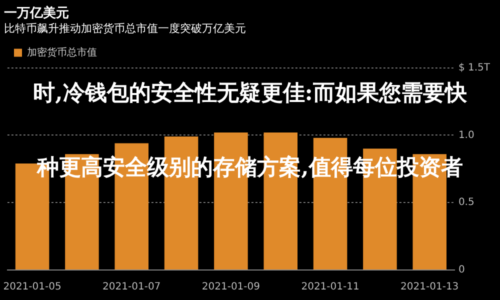 The width and height of the screenshot is (500, 300). Describe the element at coordinates (461, 270) in the screenshot. I see `y-tick-label: 0` at that location.